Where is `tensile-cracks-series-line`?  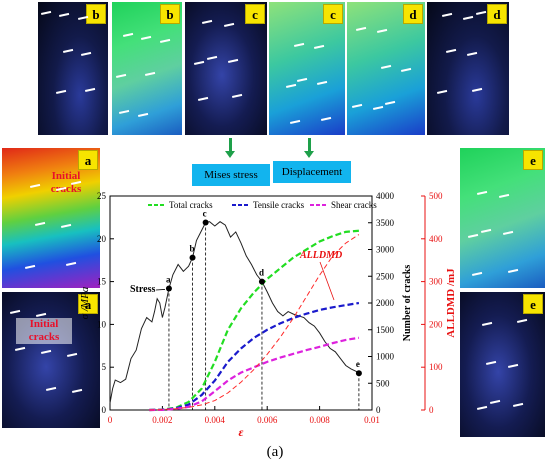 tensile-cracks-series-line is located at coordinates (254, 356).